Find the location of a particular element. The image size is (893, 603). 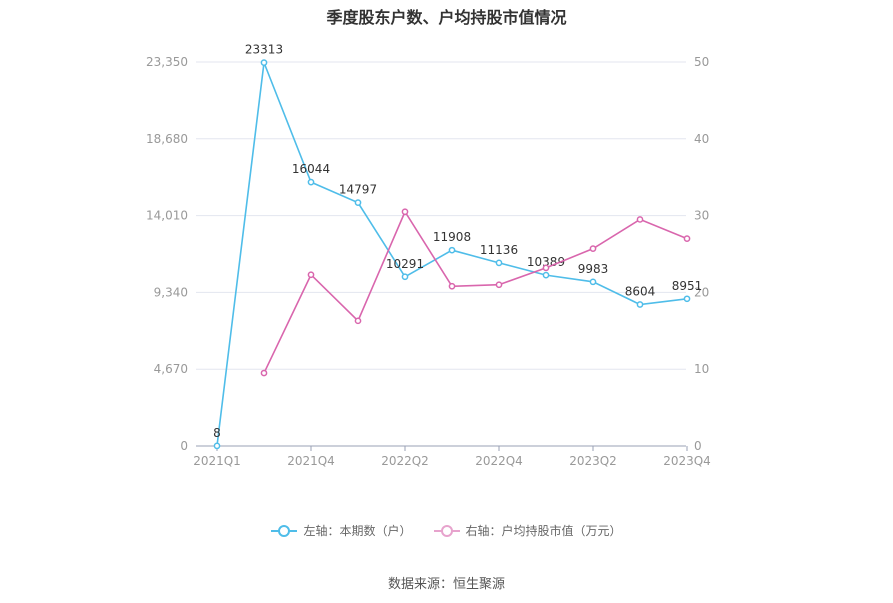

data-label: 11908 is located at coordinates (452, 237).